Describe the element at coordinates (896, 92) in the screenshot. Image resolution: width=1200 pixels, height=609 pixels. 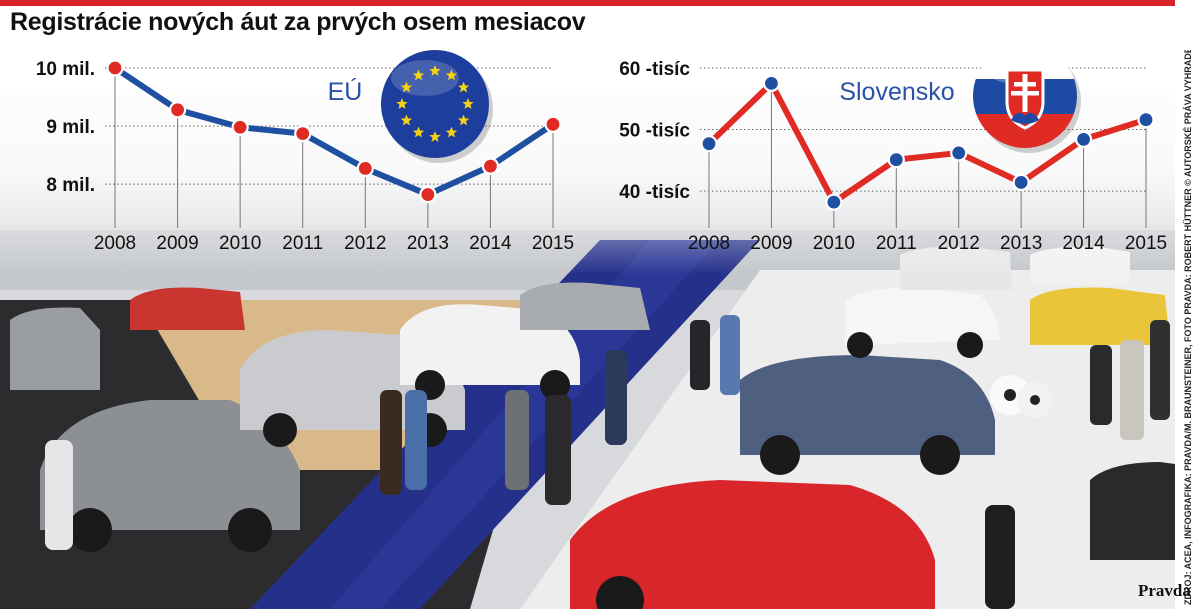
I see `chart-title: Slovensko` at that location.